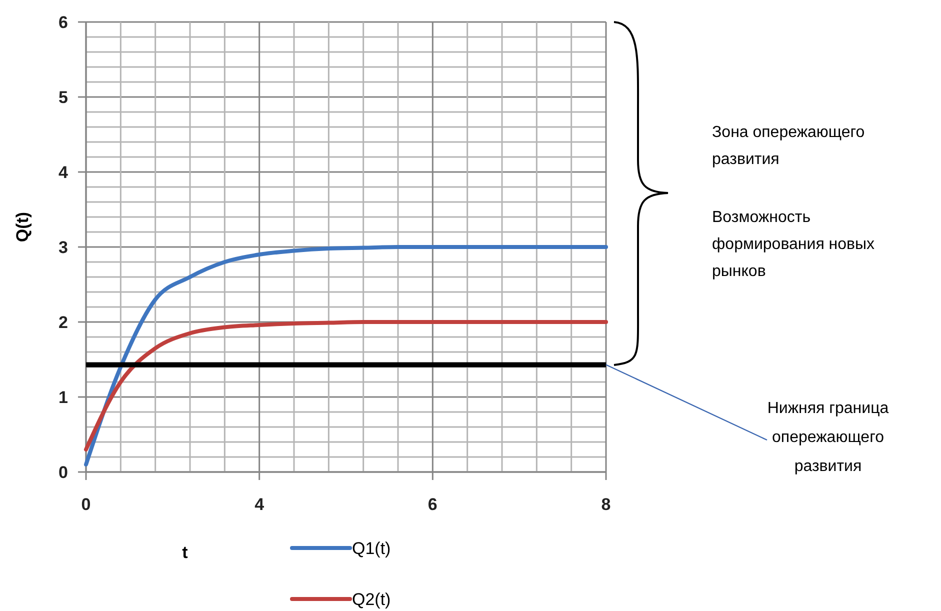 Image resolution: width=941 pixels, height=611 pixels. I want to click on x-tick-label: 6, so click(433, 504).